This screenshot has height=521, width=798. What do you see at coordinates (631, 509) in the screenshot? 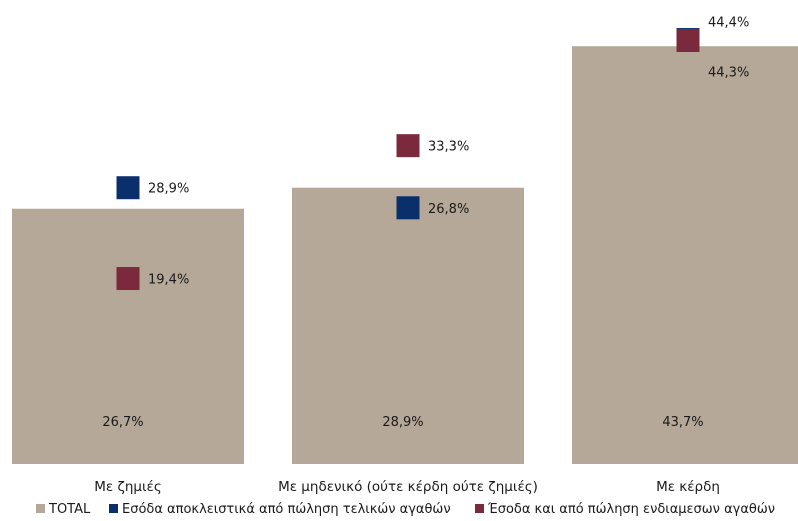
I see `legend-label-2: Έσοδα και από πώληση ενδιαμεσων αγαθών` at bounding box center [631, 509].